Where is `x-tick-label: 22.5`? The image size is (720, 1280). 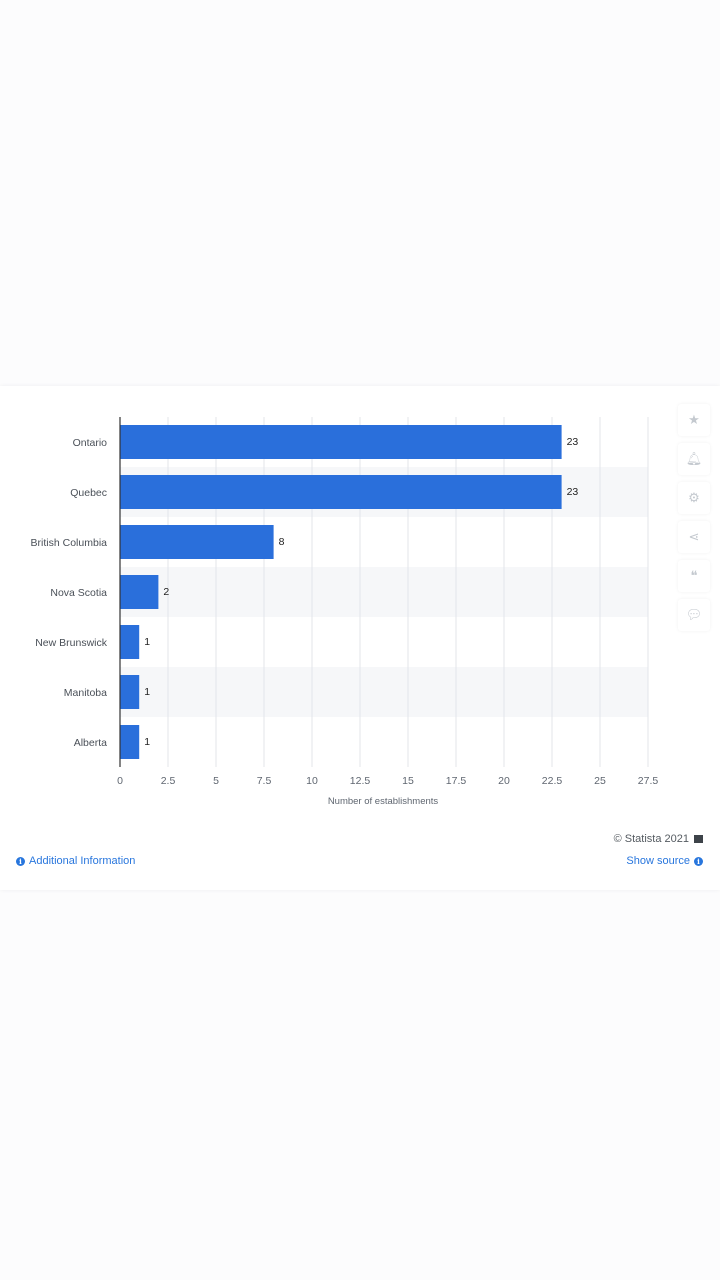
x-tick-label: 22.5 is located at coordinates (552, 781).